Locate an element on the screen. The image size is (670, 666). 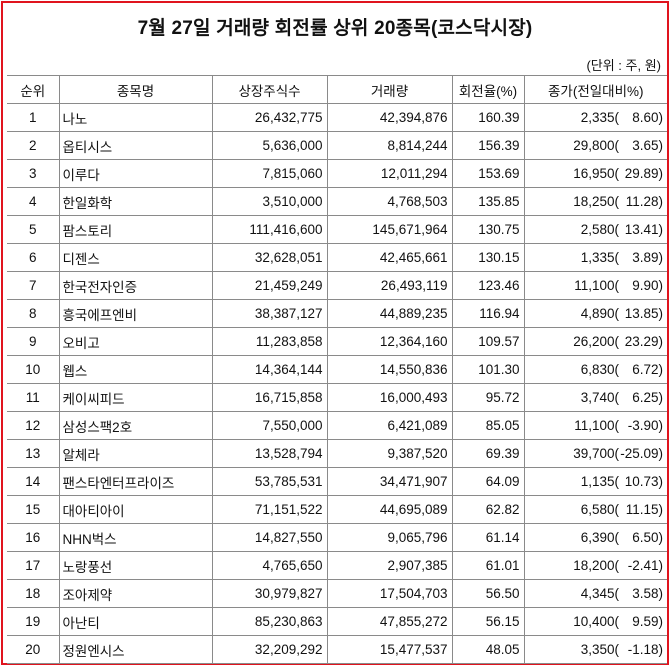
close-cell: 3,740(6.25) is located at coordinates (595, 397).